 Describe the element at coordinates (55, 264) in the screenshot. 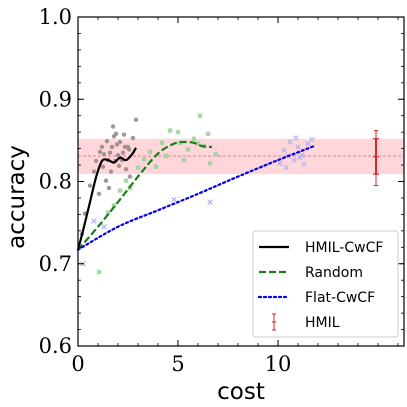

I see `y-tick-label: 0.7` at that location.